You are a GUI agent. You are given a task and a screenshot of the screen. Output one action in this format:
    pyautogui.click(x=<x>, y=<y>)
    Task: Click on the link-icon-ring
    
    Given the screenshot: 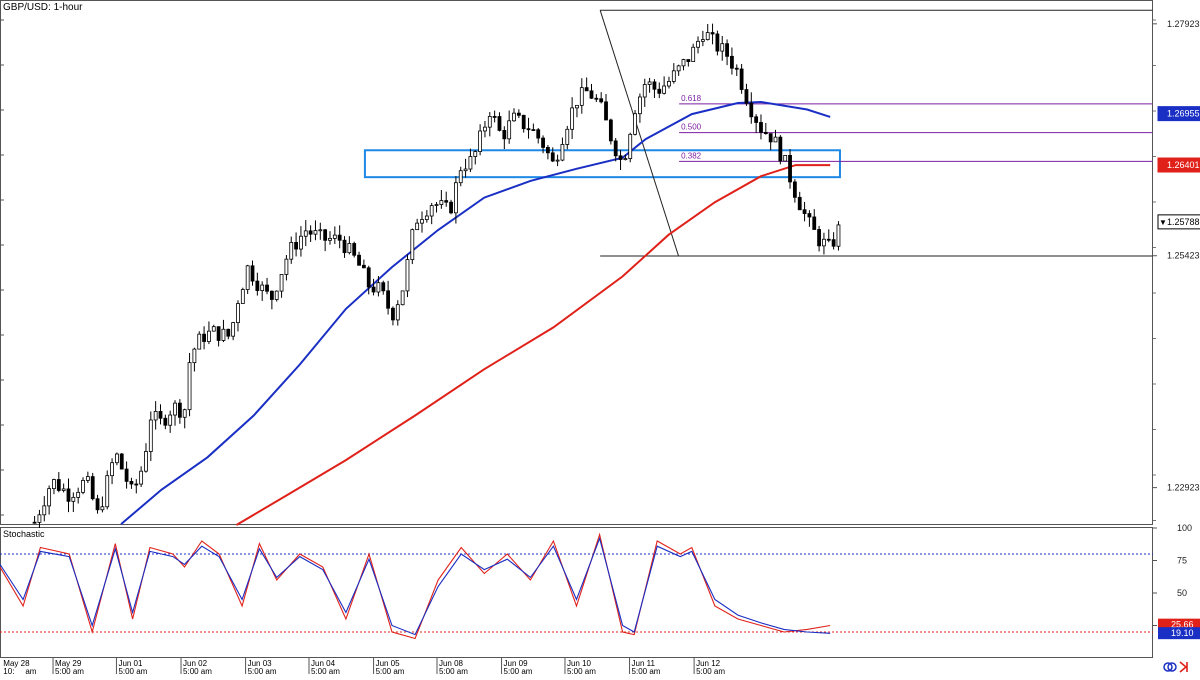 What is the action you would take?
    pyautogui.click(x=1172, y=667)
    